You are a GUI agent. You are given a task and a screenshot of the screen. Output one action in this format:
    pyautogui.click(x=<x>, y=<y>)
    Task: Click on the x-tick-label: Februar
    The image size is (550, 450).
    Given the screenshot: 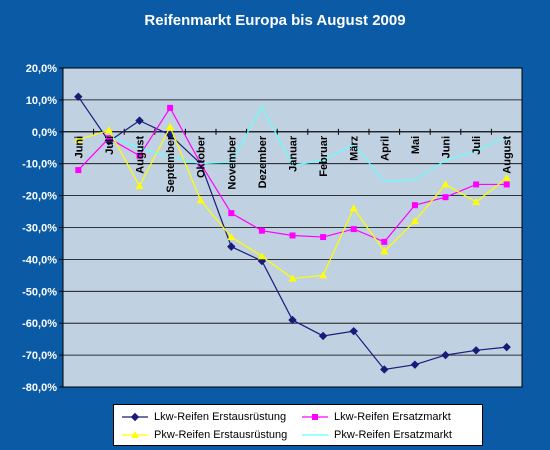 What is the action you would take?
    pyautogui.click(x=324, y=156)
    